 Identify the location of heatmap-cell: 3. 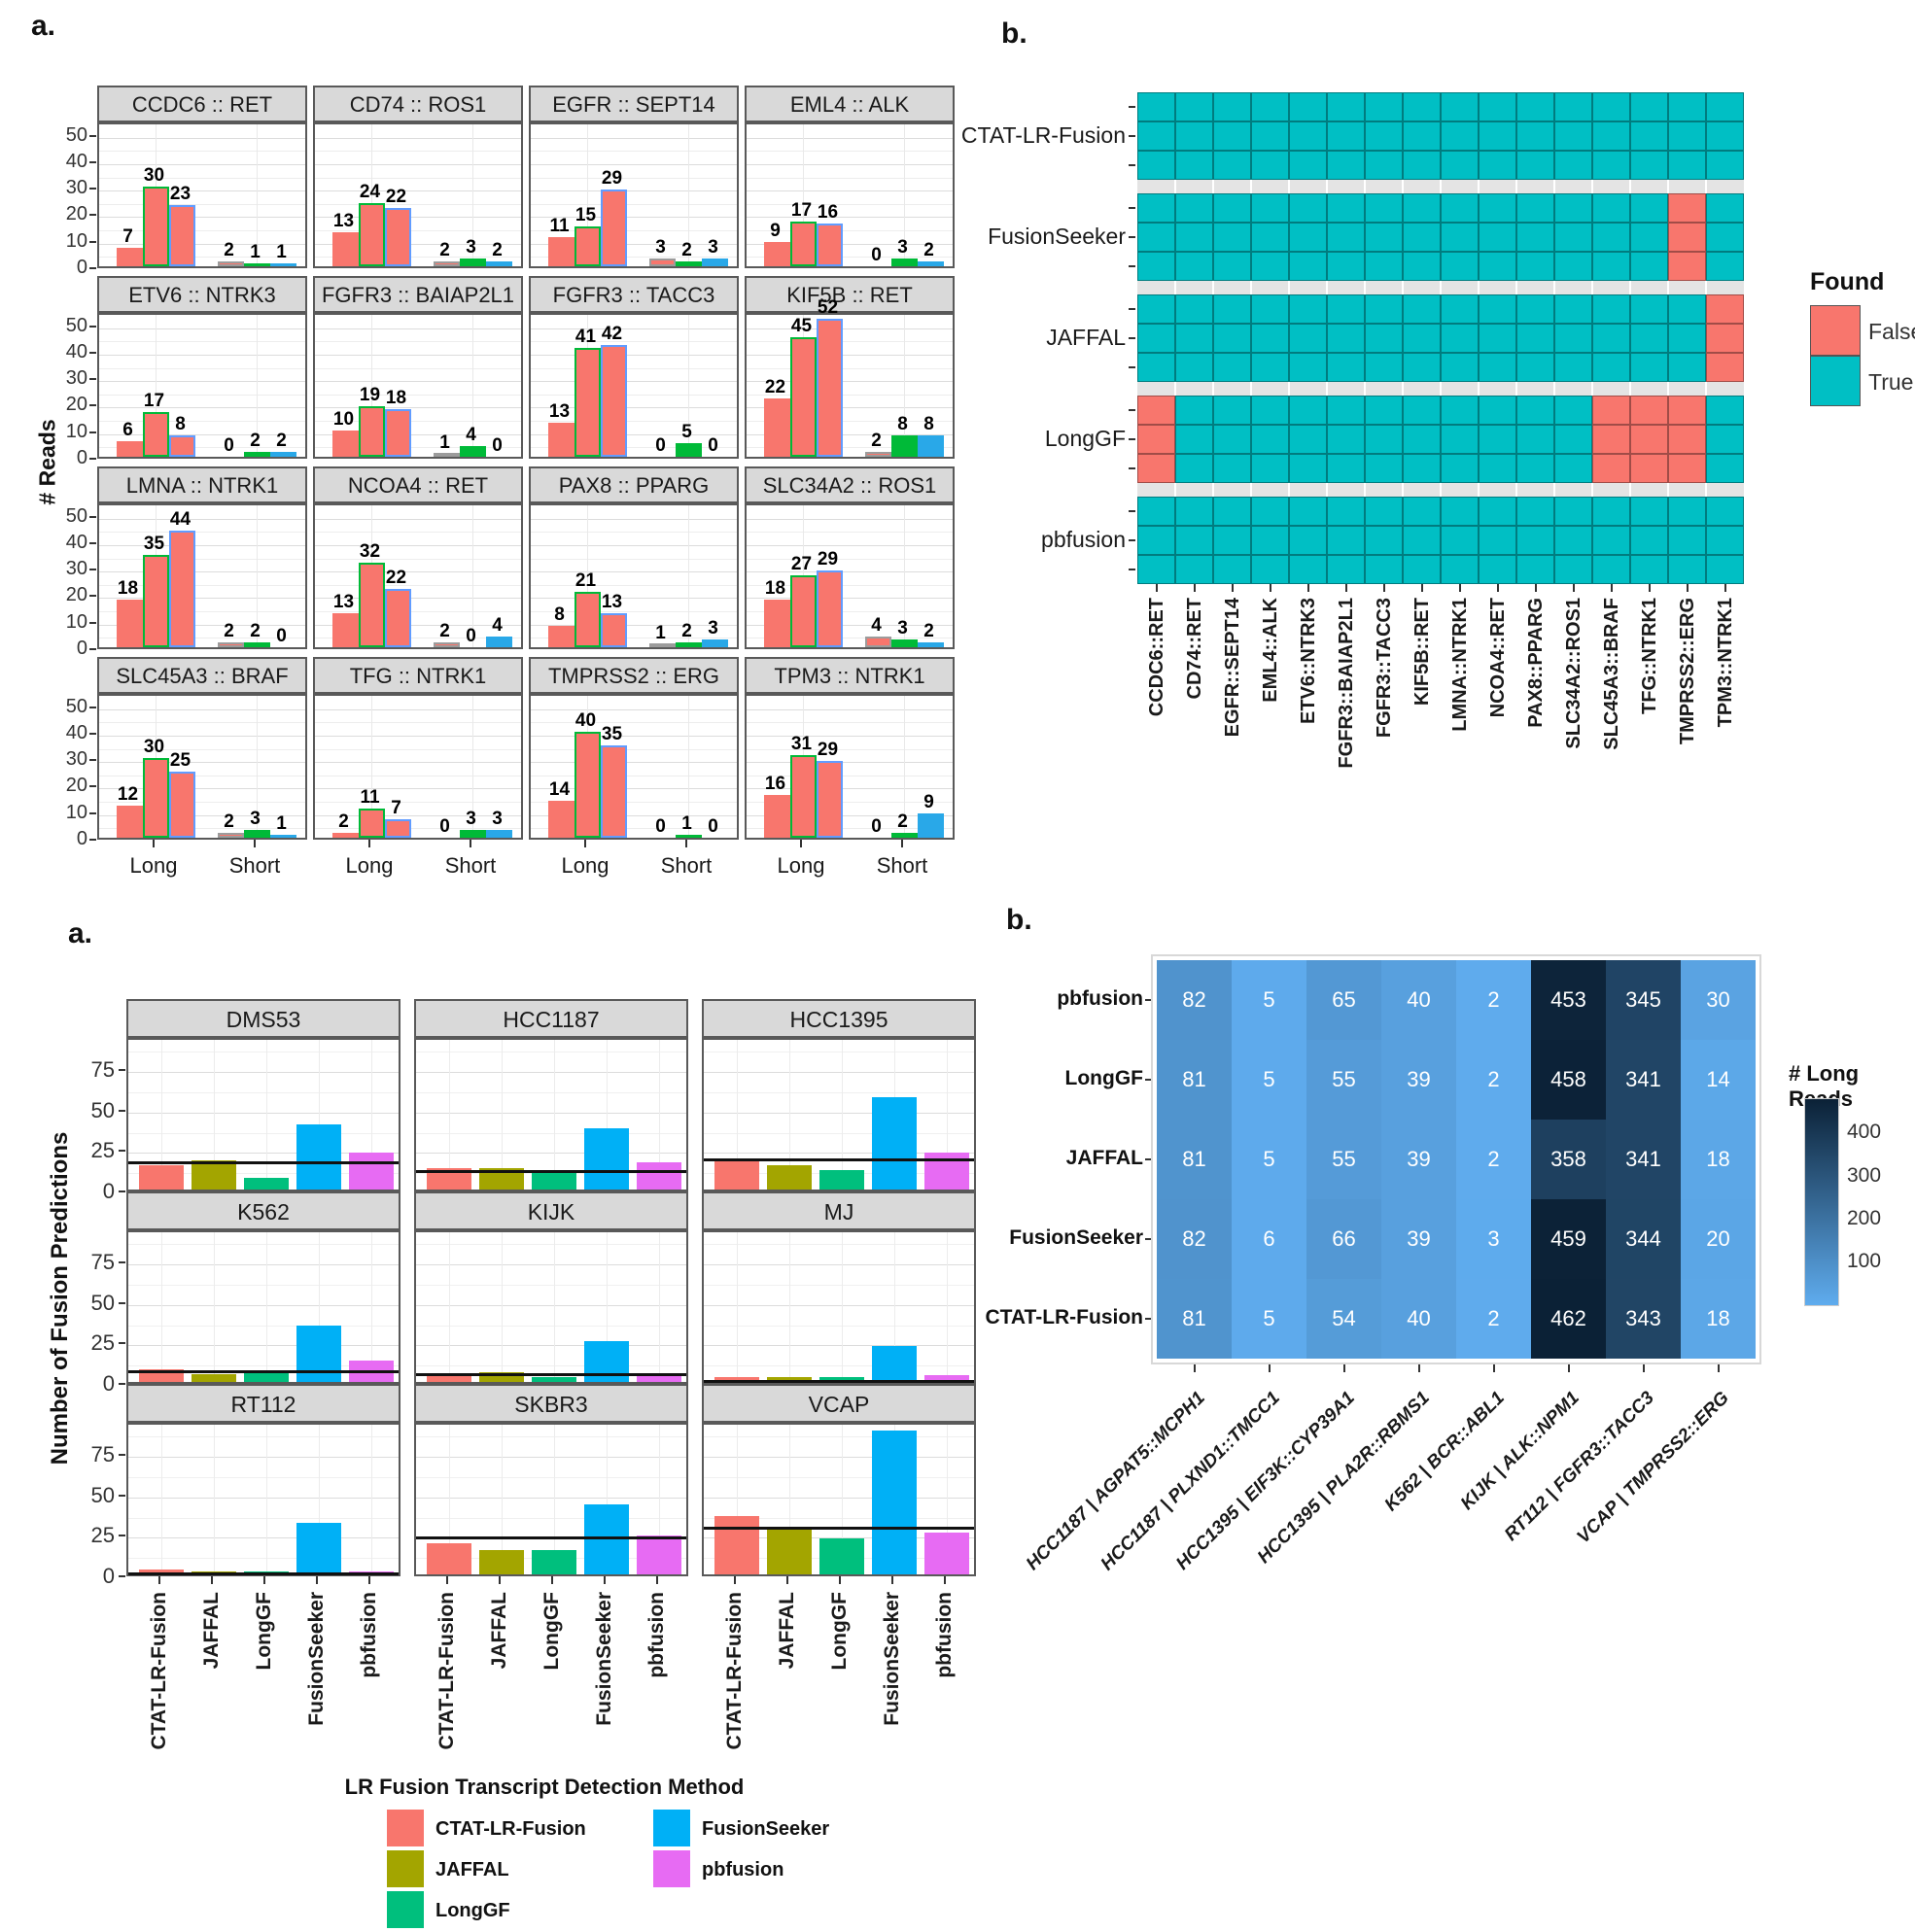
(1493, 1239).